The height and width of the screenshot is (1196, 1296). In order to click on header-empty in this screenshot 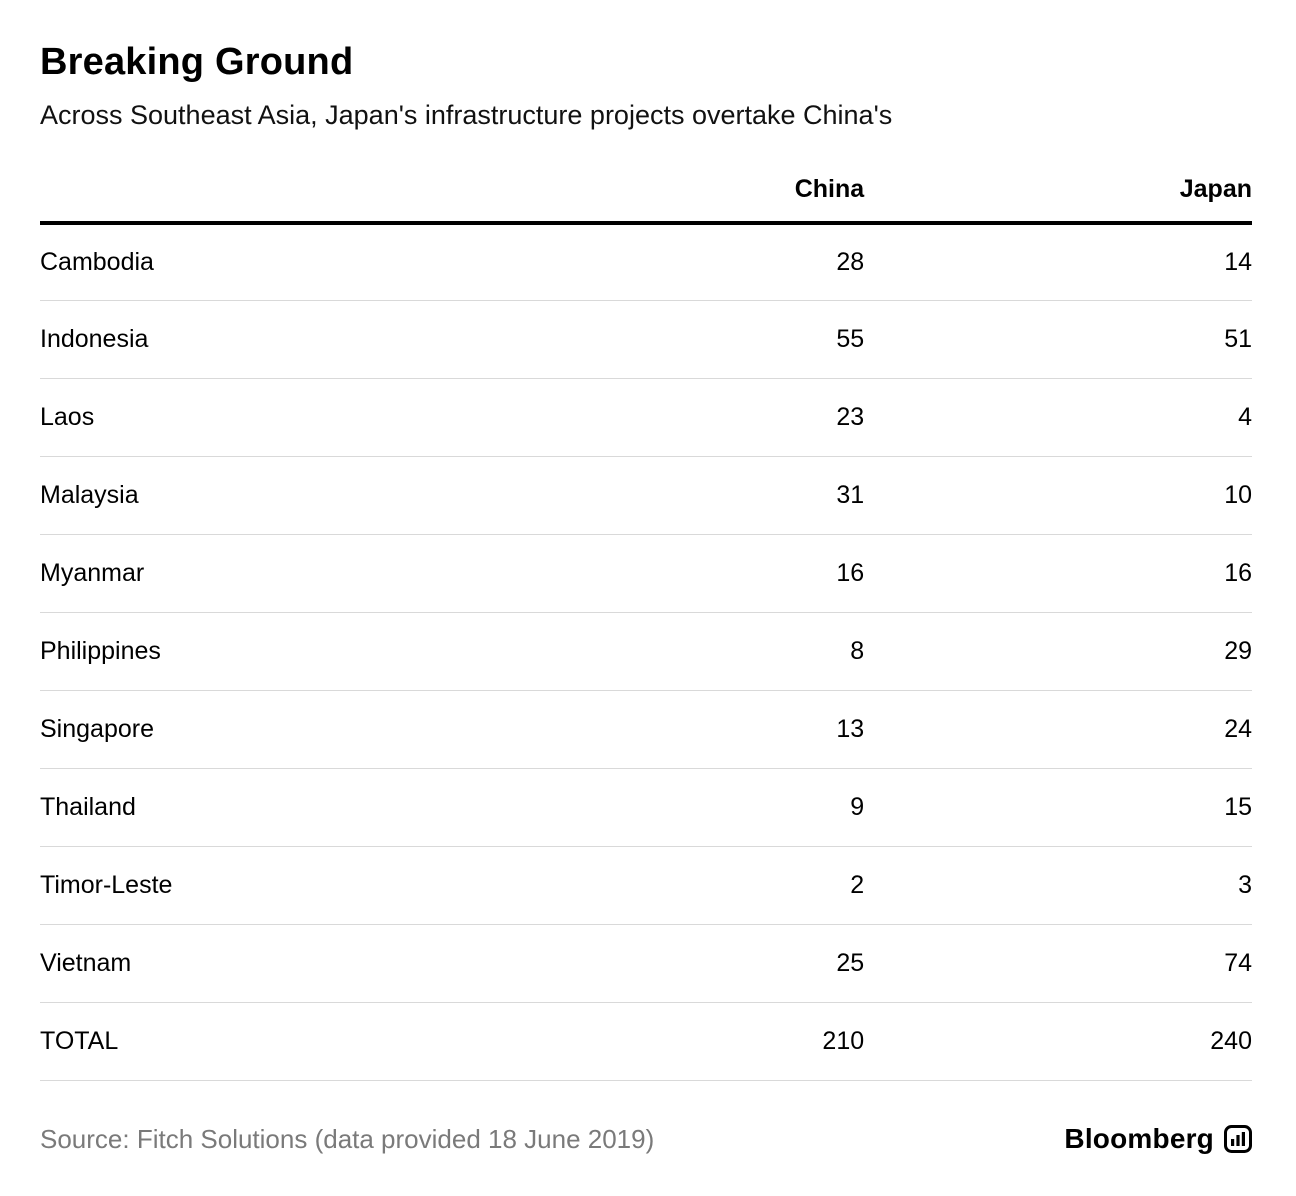, I will do `click(252, 191)`.